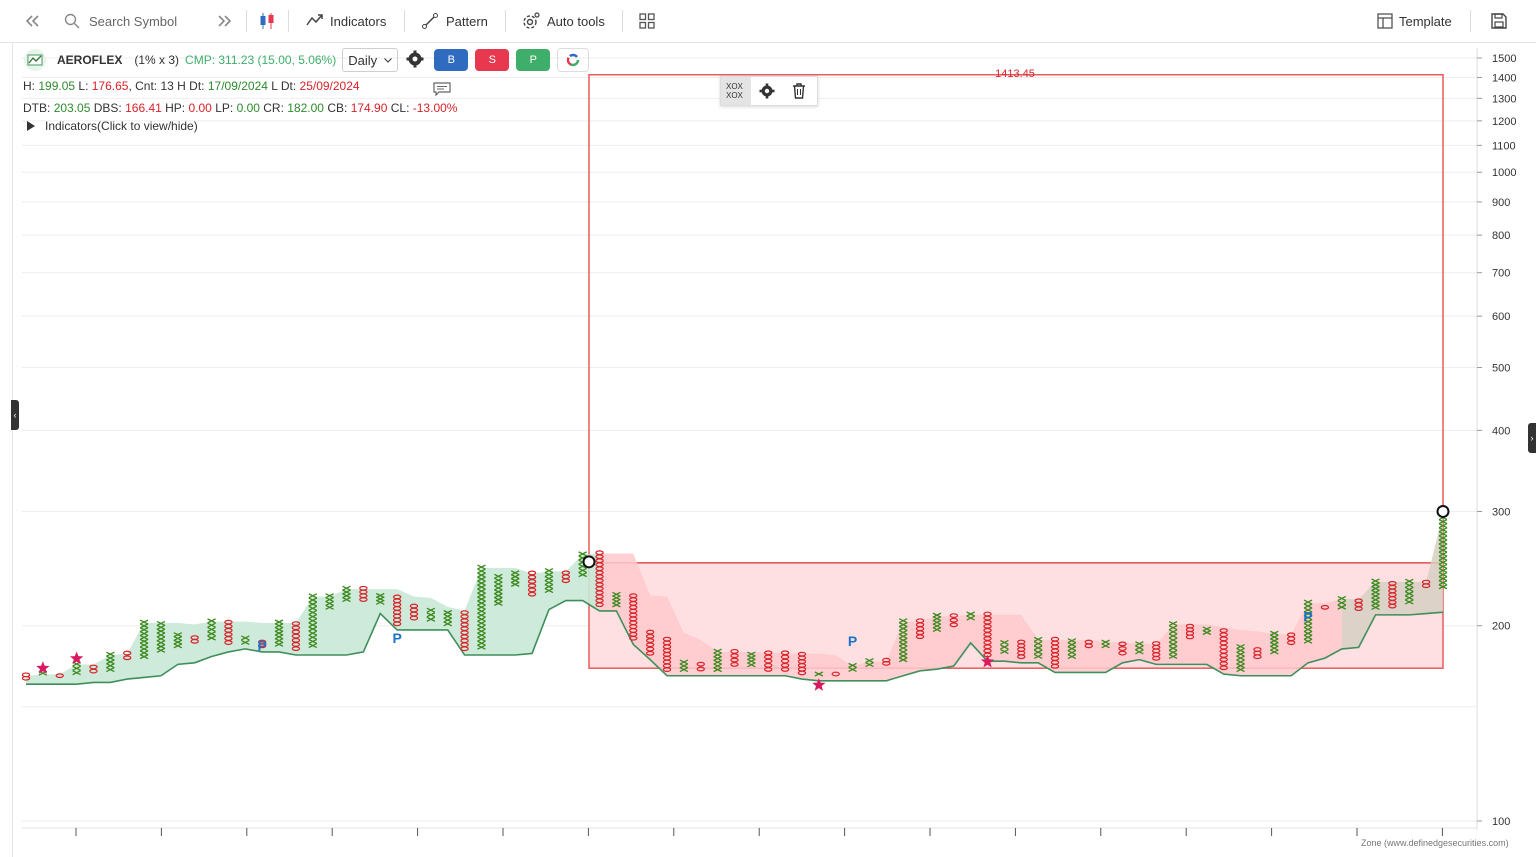 This screenshot has height=857, width=1536. I want to click on drawing-settings-icon, so click(767, 91).